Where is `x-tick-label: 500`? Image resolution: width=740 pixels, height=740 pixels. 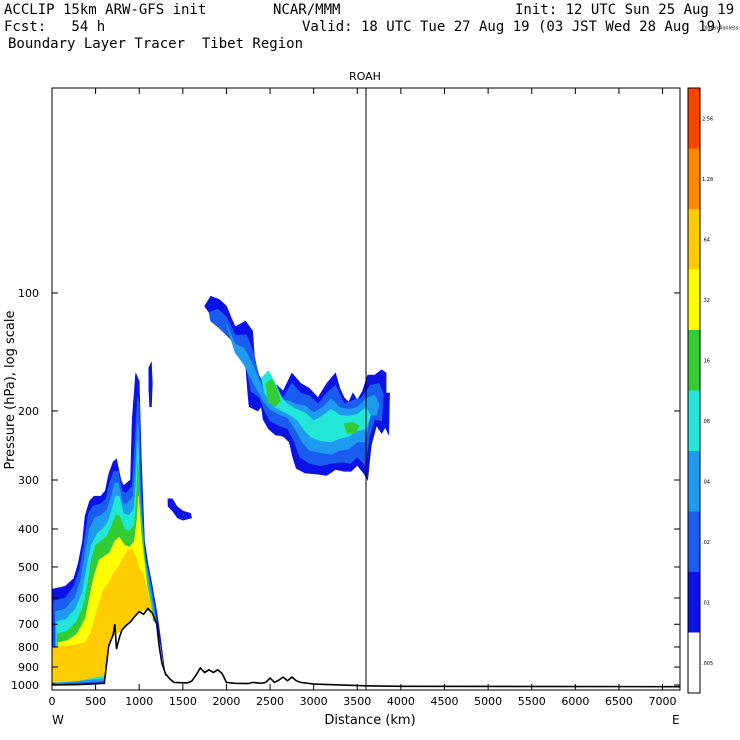
x-tick-label: 500 is located at coordinates (95, 701).